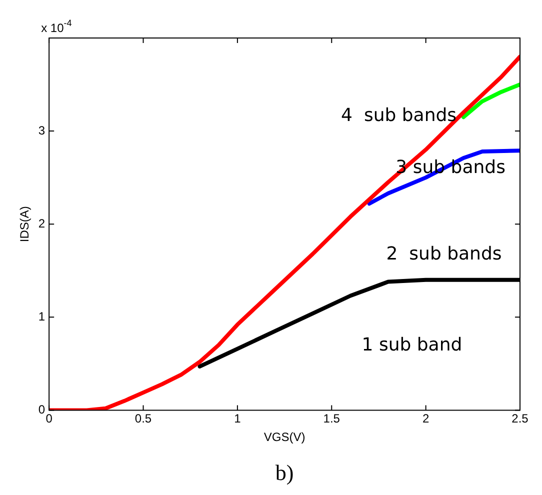 The width and height of the screenshot is (542, 495). I want to click on y-tick-label: 2, so click(42, 223).